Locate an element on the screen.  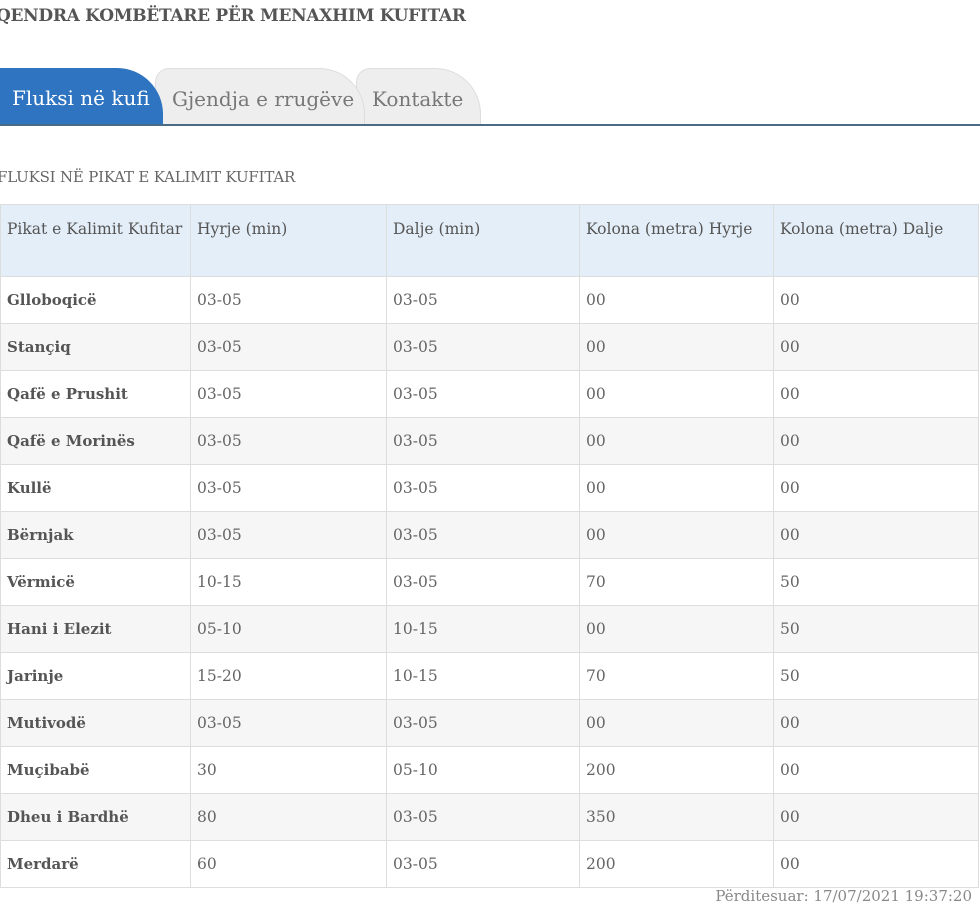
table-cell: 30 is located at coordinates (288, 770).